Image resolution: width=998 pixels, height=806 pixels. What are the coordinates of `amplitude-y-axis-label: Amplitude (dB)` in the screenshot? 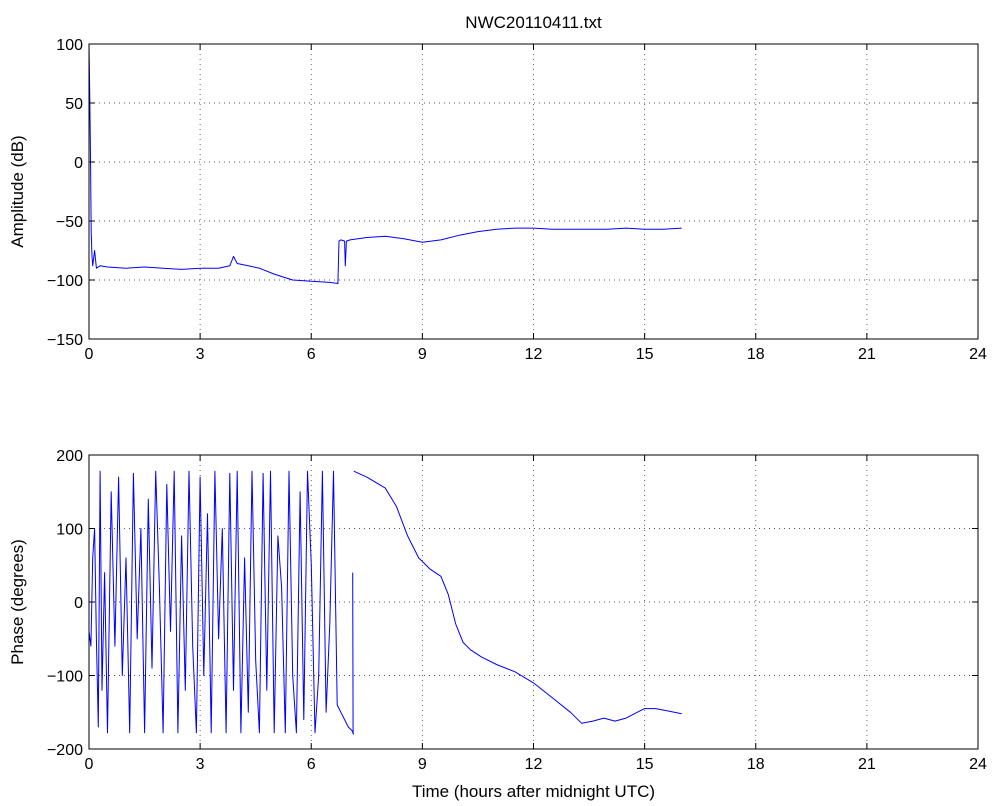 It's located at (17, 191).